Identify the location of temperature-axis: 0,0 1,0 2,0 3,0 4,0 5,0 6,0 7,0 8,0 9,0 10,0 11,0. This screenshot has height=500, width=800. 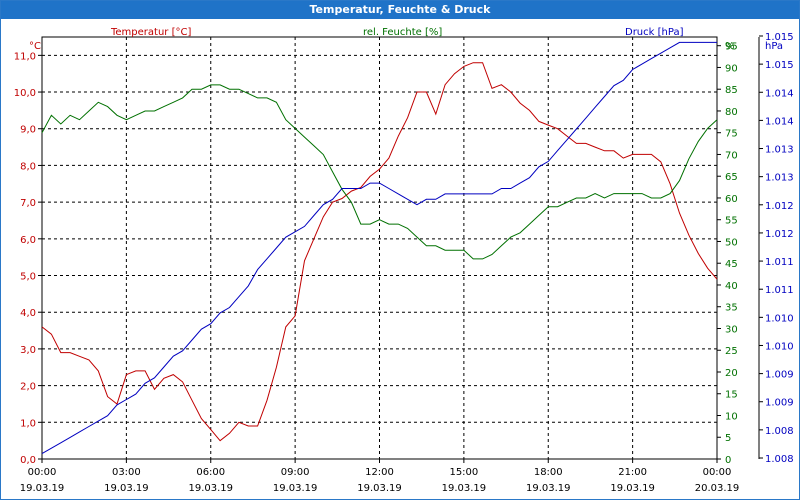
(28, 258).